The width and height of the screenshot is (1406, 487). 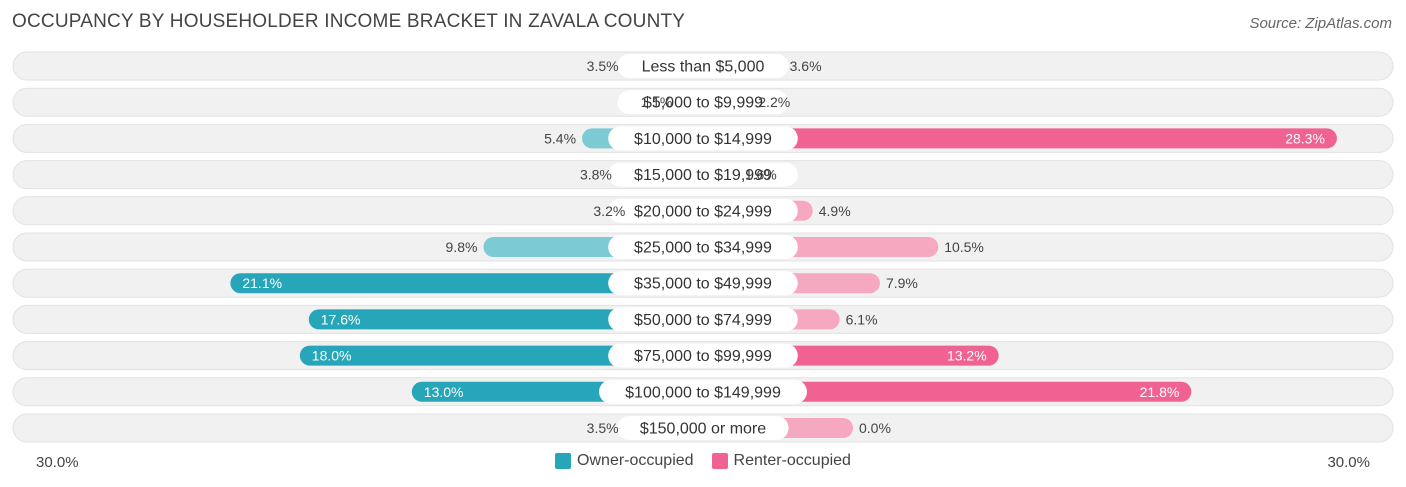 I want to click on owner-value-label: 18.0%, so click(x=332, y=356).